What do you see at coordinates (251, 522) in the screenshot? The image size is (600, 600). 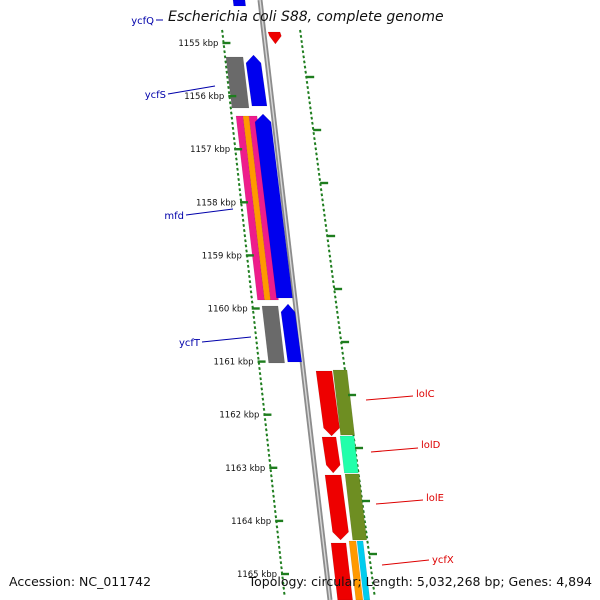 I see `kbp-tick-label: 1164 kbp` at bounding box center [251, 522].